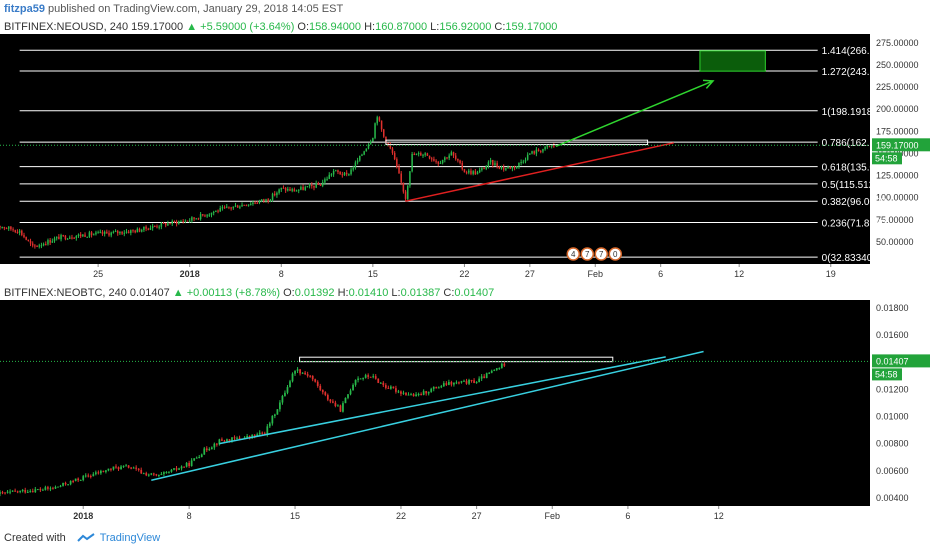 The height and width of the screenshot is (550, 932). What do you see at coordinates (24, 9) in the screenshot?
I see `author-link: fitzpa59` at bounding box center [24, 9].